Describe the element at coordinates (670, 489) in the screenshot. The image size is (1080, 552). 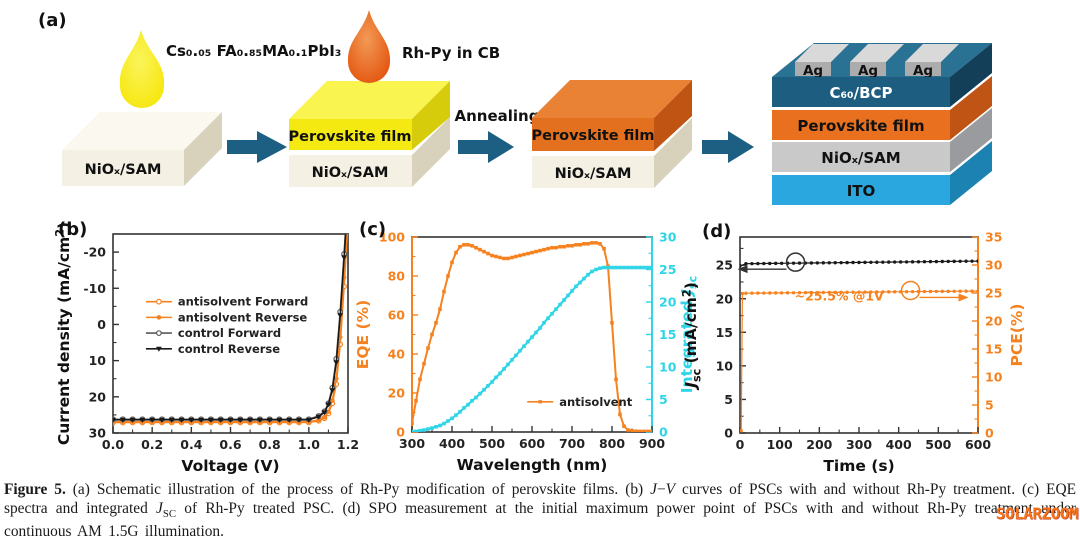
I see `caption-v-italic: V` at that location.